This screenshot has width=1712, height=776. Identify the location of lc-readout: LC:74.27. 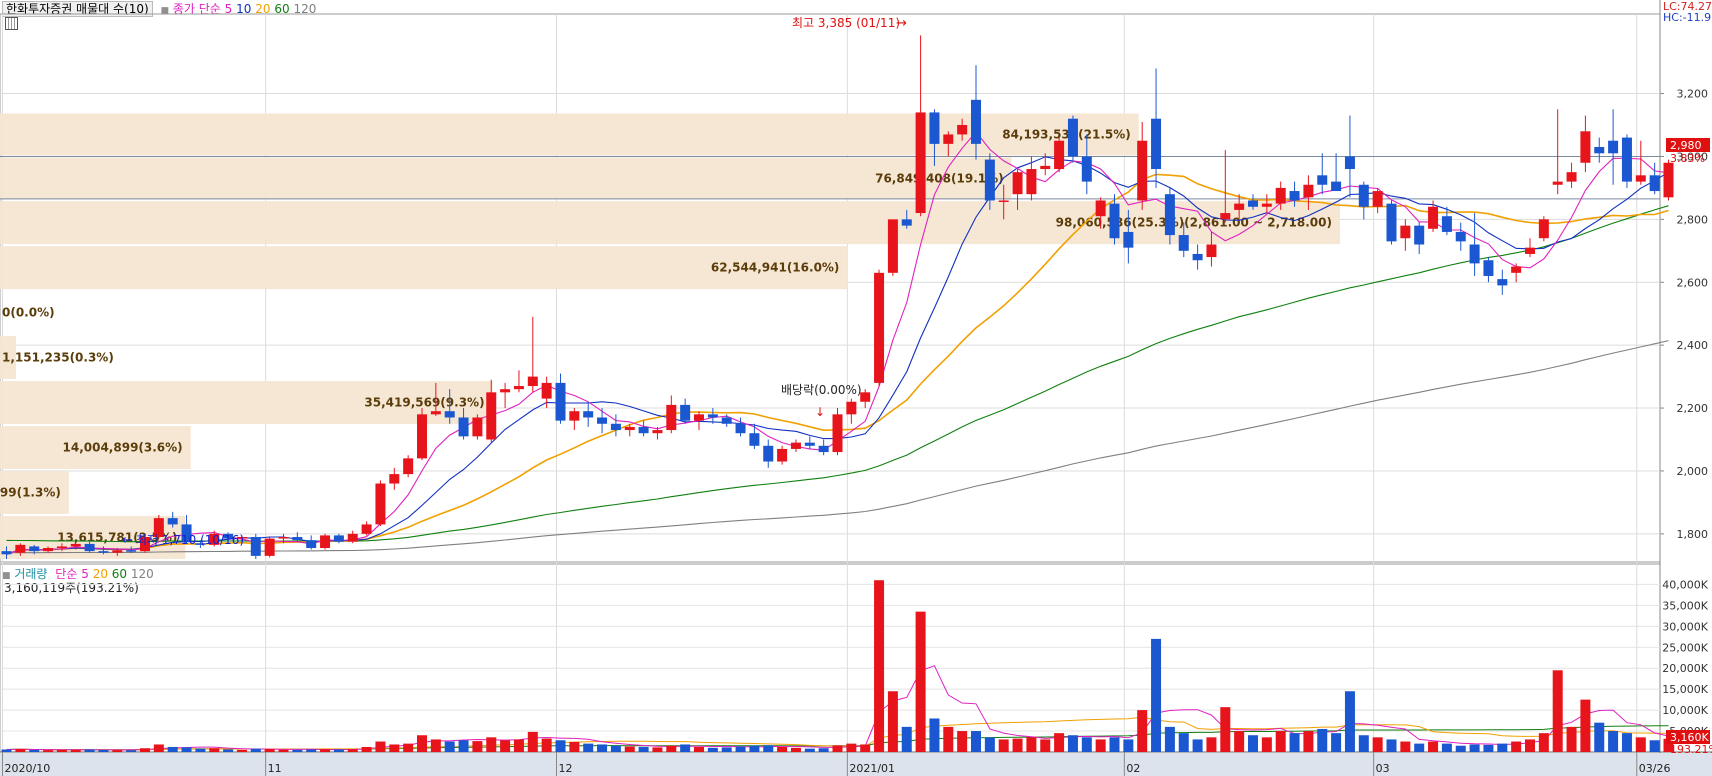
(1687, 6).